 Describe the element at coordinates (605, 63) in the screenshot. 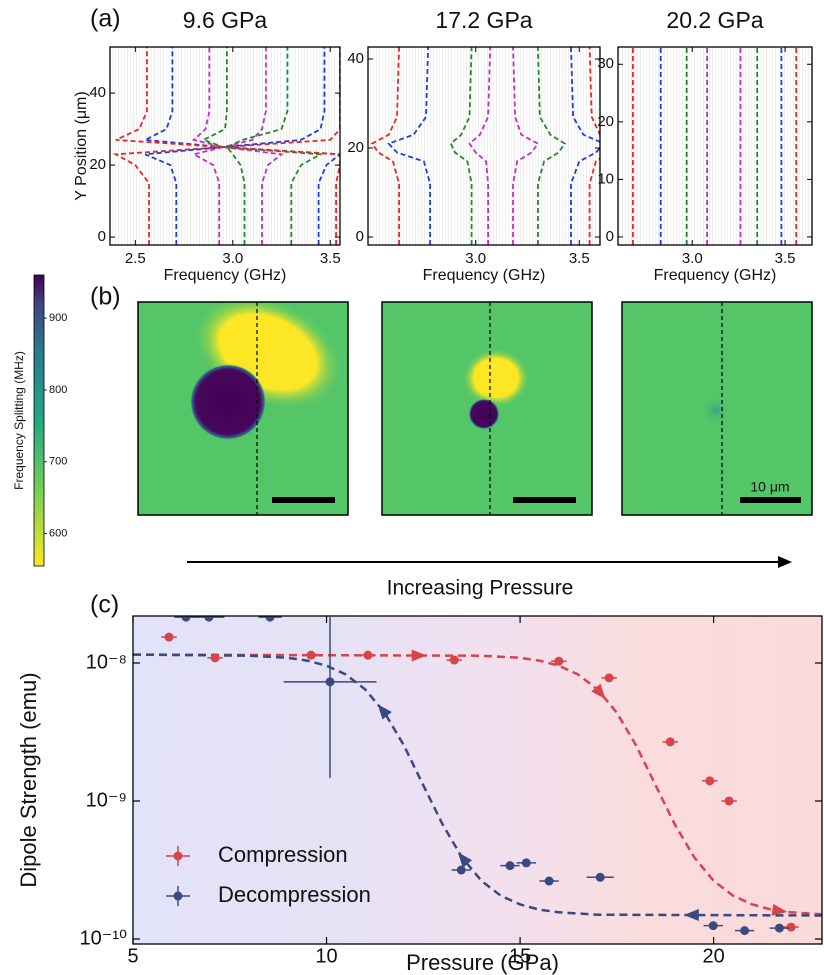

I see `y-tick-label: 30` at that location.